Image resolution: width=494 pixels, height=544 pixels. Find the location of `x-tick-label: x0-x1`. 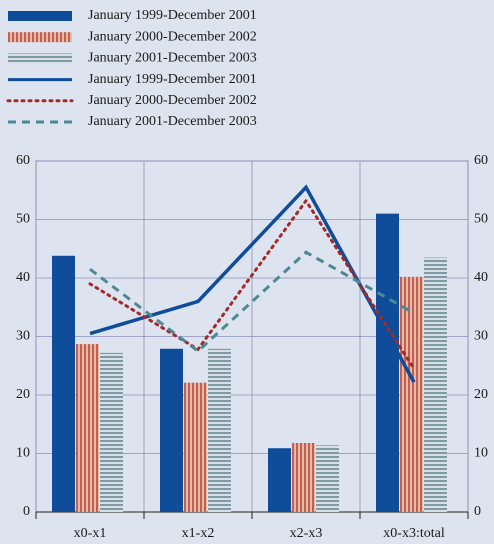

x-tick-label: x0-x1 is located at coordinates (90, 533).